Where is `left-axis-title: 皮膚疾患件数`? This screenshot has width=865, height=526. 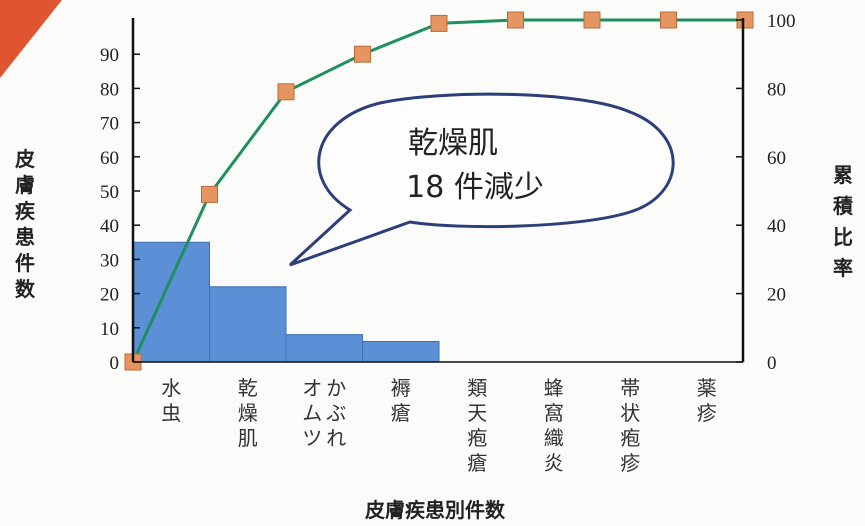
left-axis-title: 皮膚疾患件数 is located at coordinates (25, 224).